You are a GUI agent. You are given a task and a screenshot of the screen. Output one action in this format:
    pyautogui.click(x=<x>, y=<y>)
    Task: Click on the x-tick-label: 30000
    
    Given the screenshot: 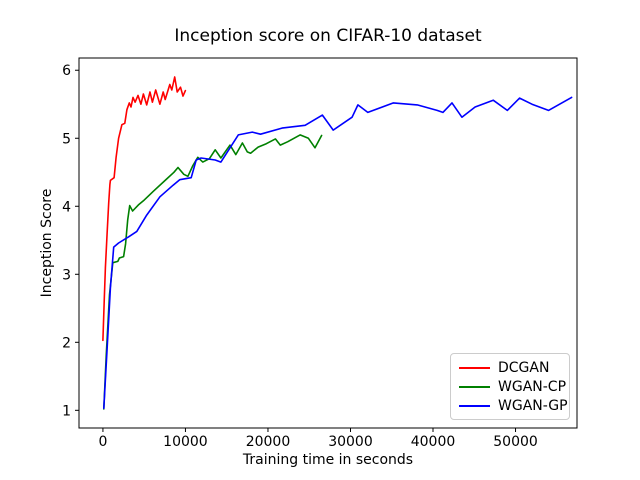 What is the action you would take?
    pyautogui.click(x=350, y=442)
    